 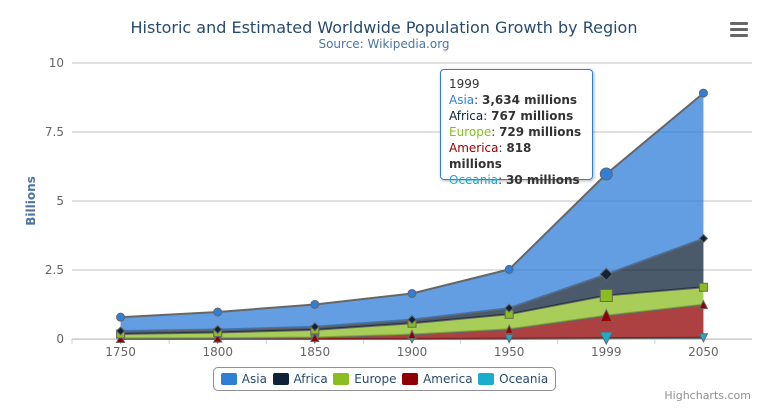 I want to click on tooltip-value: 767 millions, so click(x=532, y=116).